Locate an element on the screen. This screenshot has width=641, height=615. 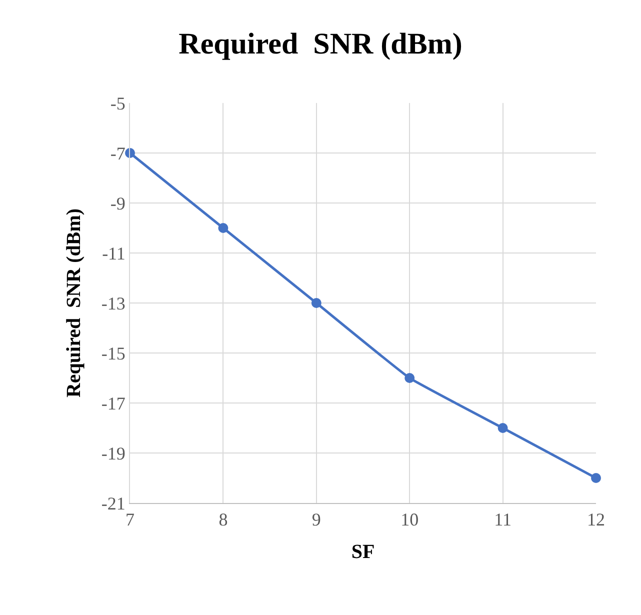
y-tick-label: -5 is located at coordinates (118, 103).